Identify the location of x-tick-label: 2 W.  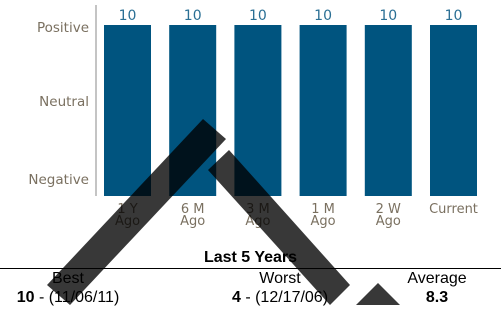
(388, 209).